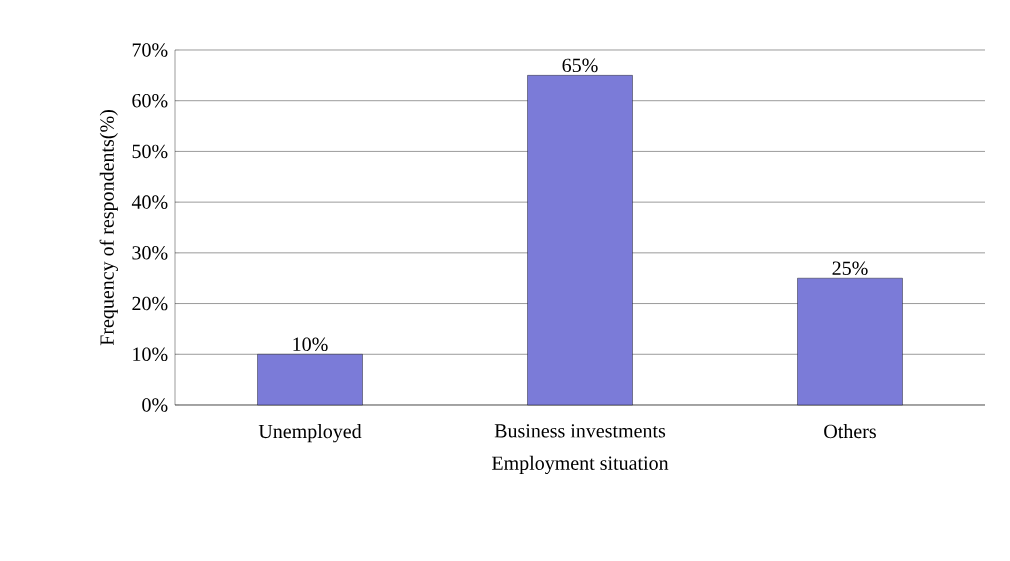  What do you see at coordinates (850, 268) in the screenshot?
I see `data-label: 25%` at bounding box center [850, 268].